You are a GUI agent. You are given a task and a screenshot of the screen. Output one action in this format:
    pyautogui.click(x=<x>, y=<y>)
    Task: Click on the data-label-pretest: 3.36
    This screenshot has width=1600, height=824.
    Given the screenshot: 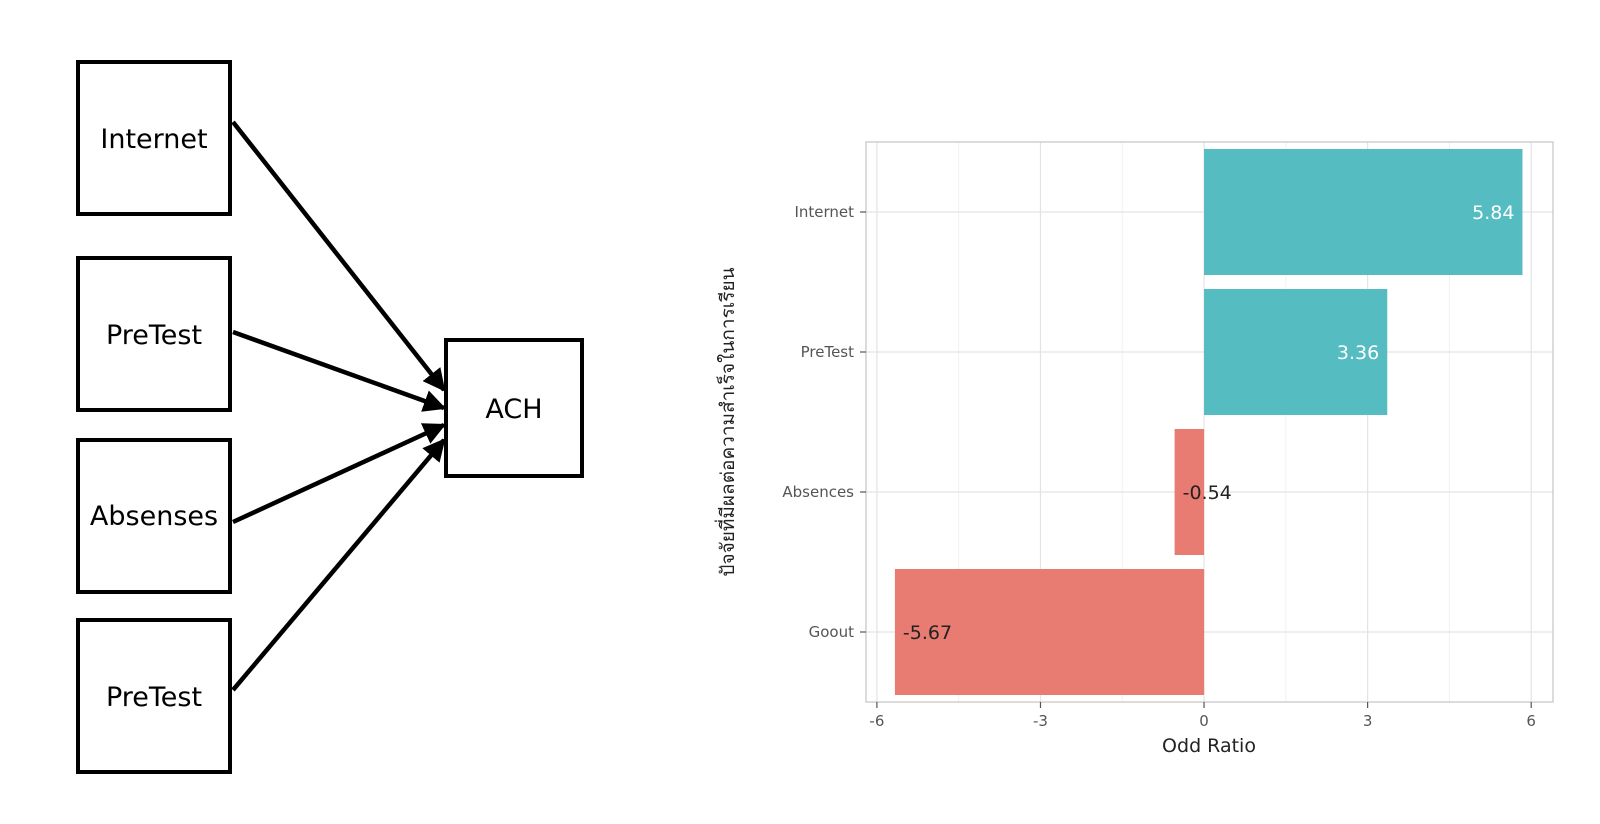 What is the action you would take?
    pyautogui.click(x=1358, y=353)
    